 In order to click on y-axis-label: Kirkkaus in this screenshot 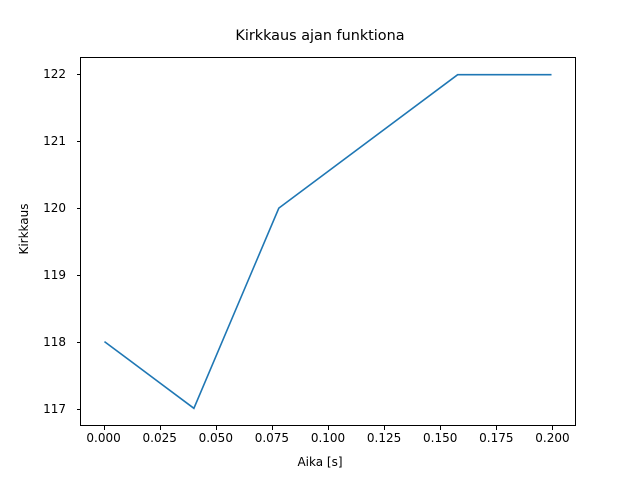, I will do `click(24, 229)`.